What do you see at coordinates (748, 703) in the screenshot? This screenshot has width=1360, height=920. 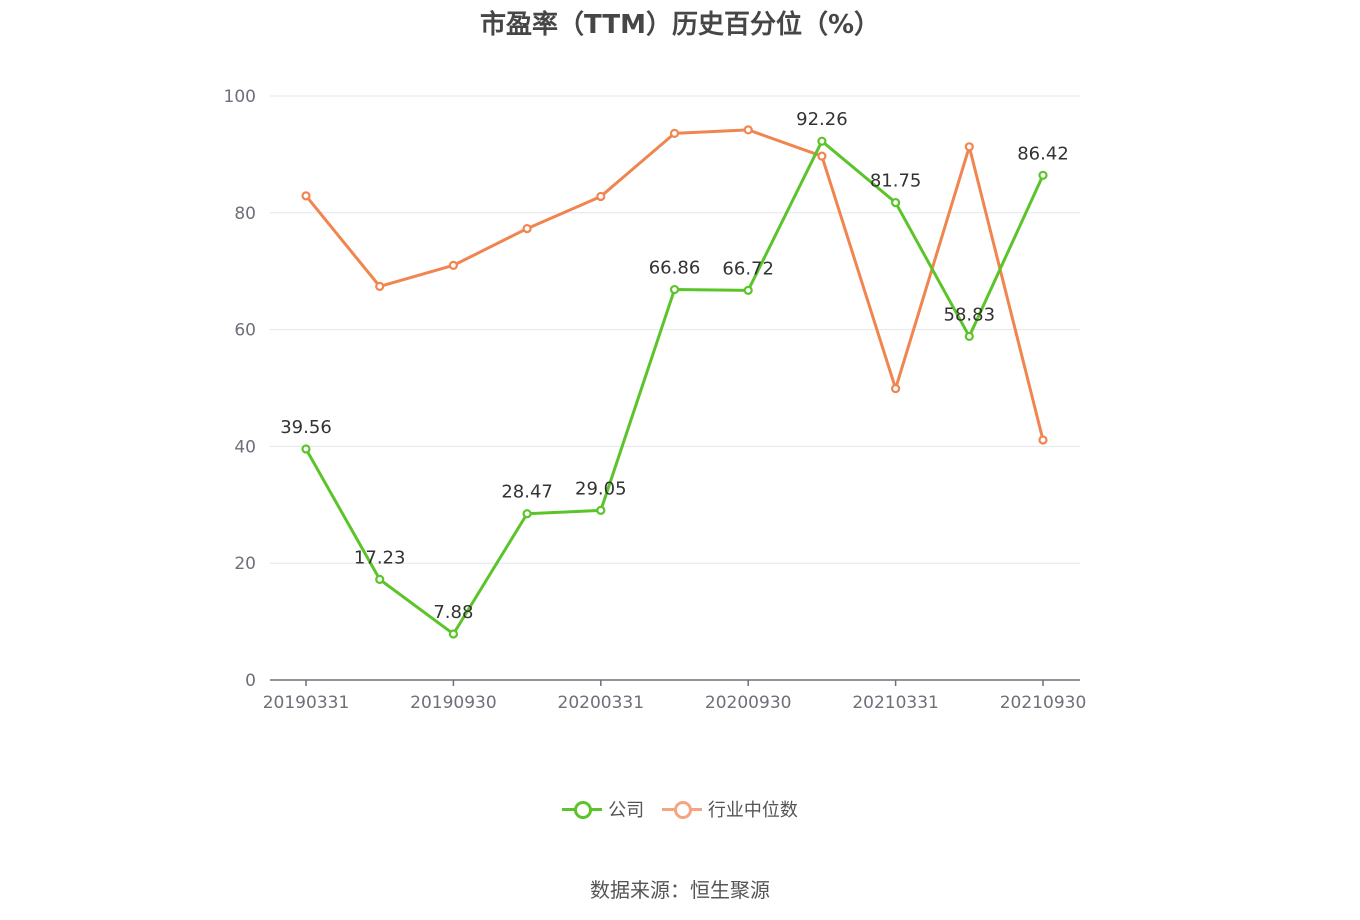 I see `x-tick-label: 20200930` at bounding box center [748, 703].